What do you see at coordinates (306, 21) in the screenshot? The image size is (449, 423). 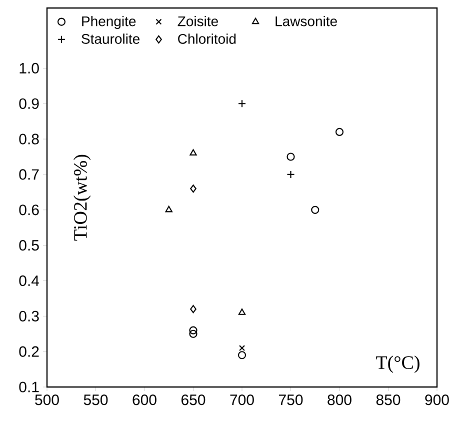 I see `legend-label: Lawsonite` at bounding box center [306, 21].